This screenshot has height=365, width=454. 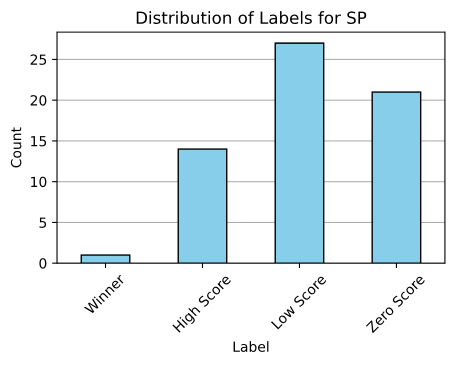 I want to click on y-tick-label: 20, so click(x=38, y=100).